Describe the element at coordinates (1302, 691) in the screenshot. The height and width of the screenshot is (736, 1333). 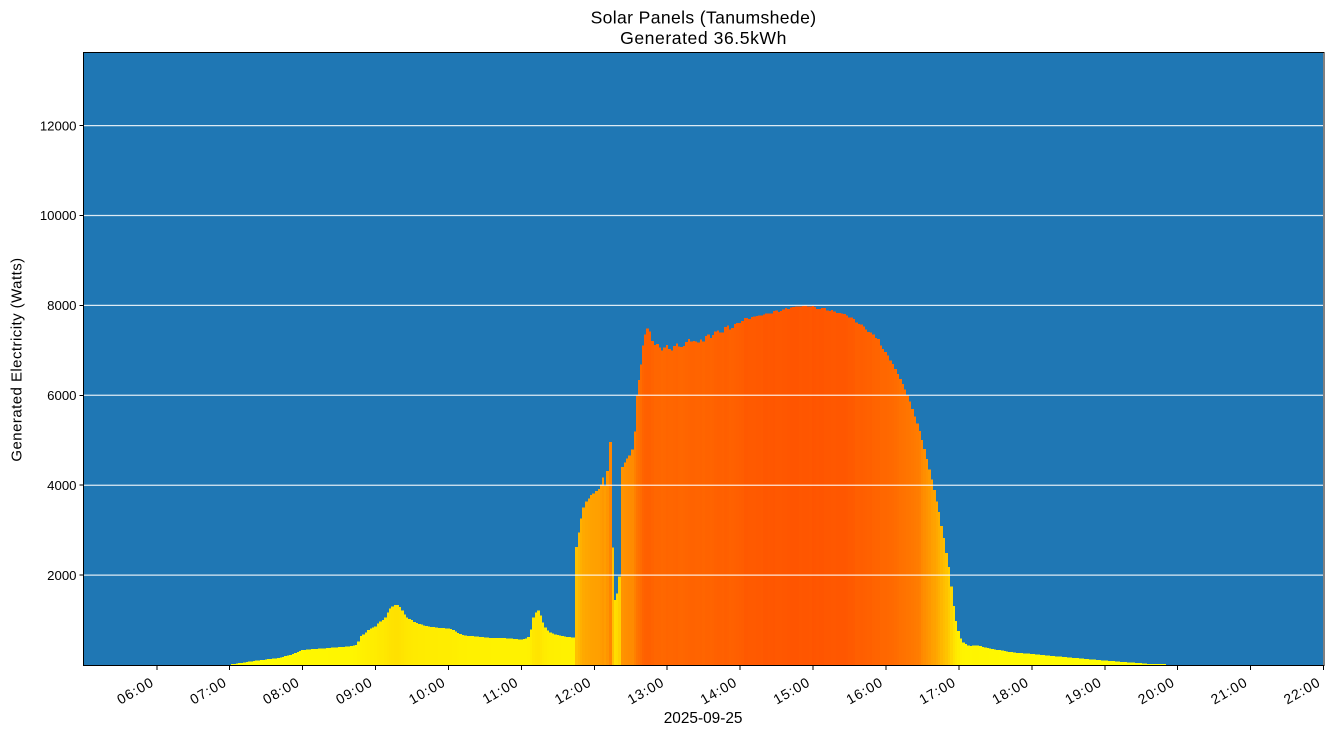
I see `svg-text: 22:00` at that location.